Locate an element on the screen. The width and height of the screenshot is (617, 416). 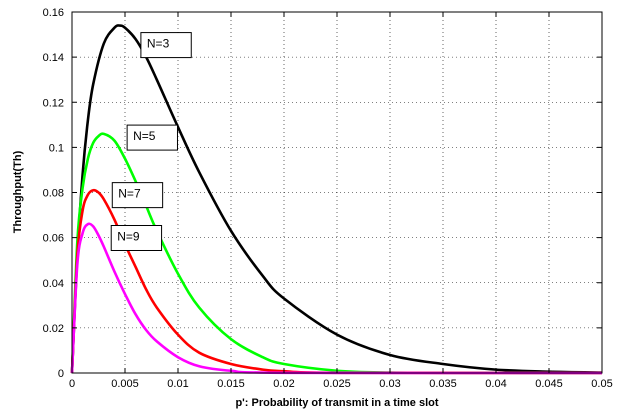
x-tick-label: 0.045 is located at coordinates (549, 384).